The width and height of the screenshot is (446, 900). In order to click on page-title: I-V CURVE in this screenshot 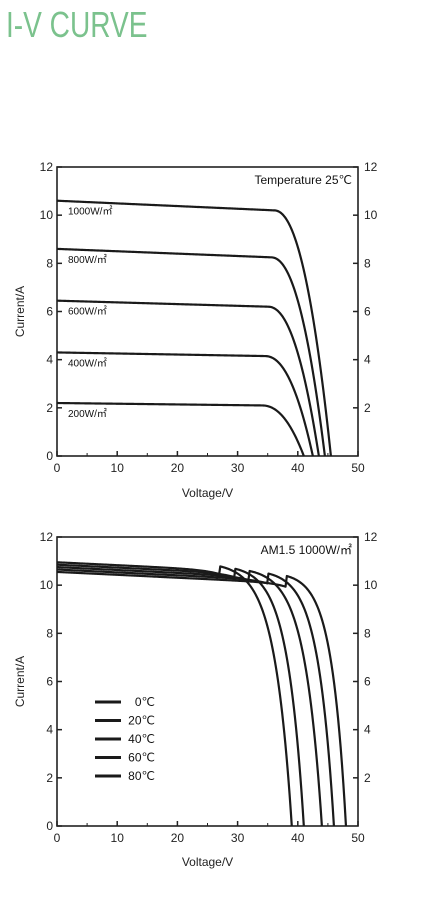, I will do `click(77, 24)`.